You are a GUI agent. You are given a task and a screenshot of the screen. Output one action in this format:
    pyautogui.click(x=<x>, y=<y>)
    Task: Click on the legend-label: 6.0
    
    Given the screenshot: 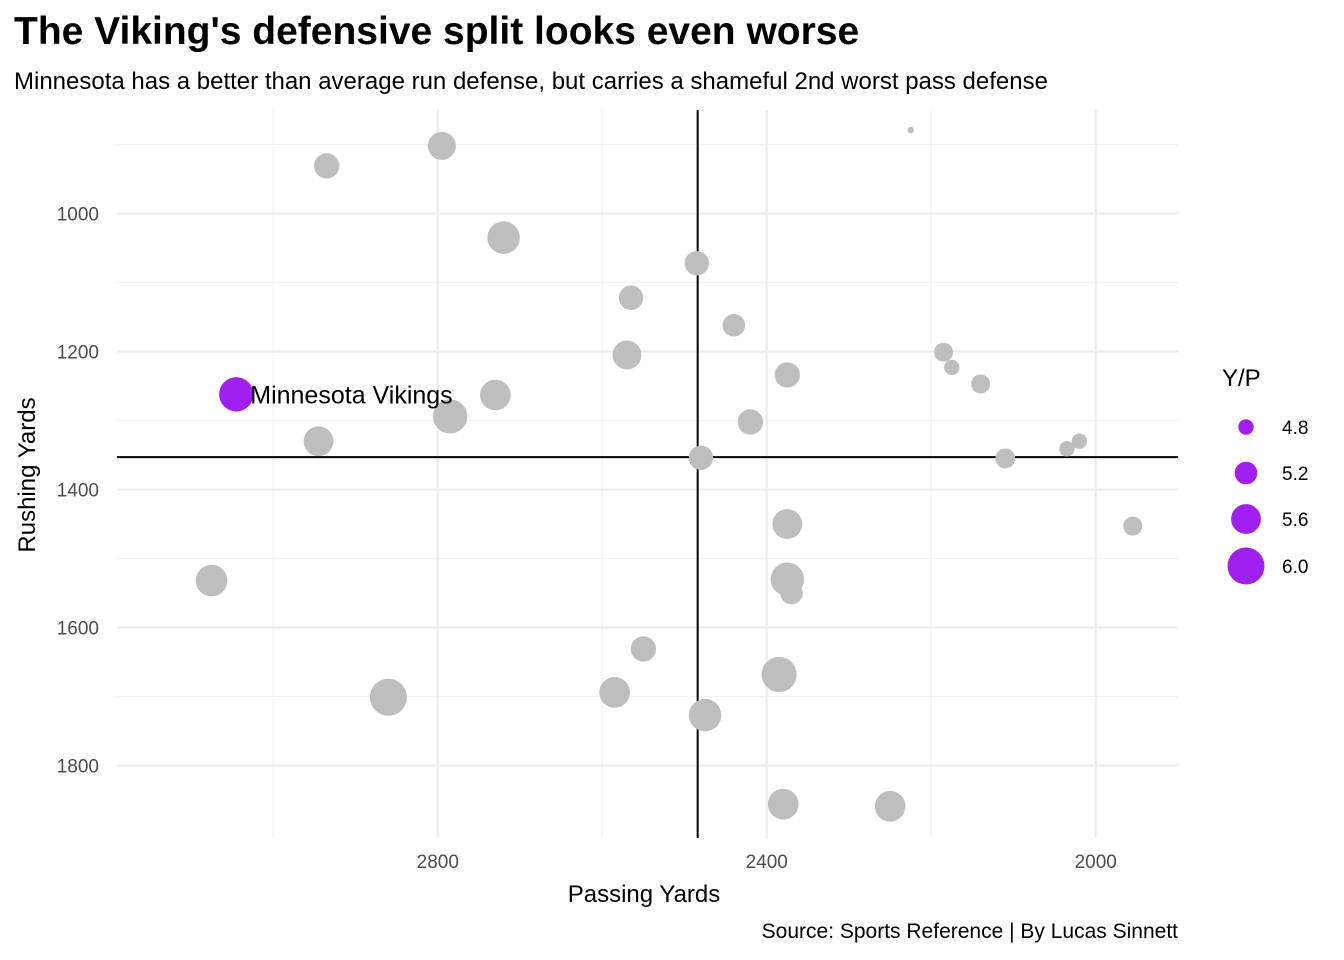 What is the action you would take?
    pyautogui.click(x=1295, y=567)
    